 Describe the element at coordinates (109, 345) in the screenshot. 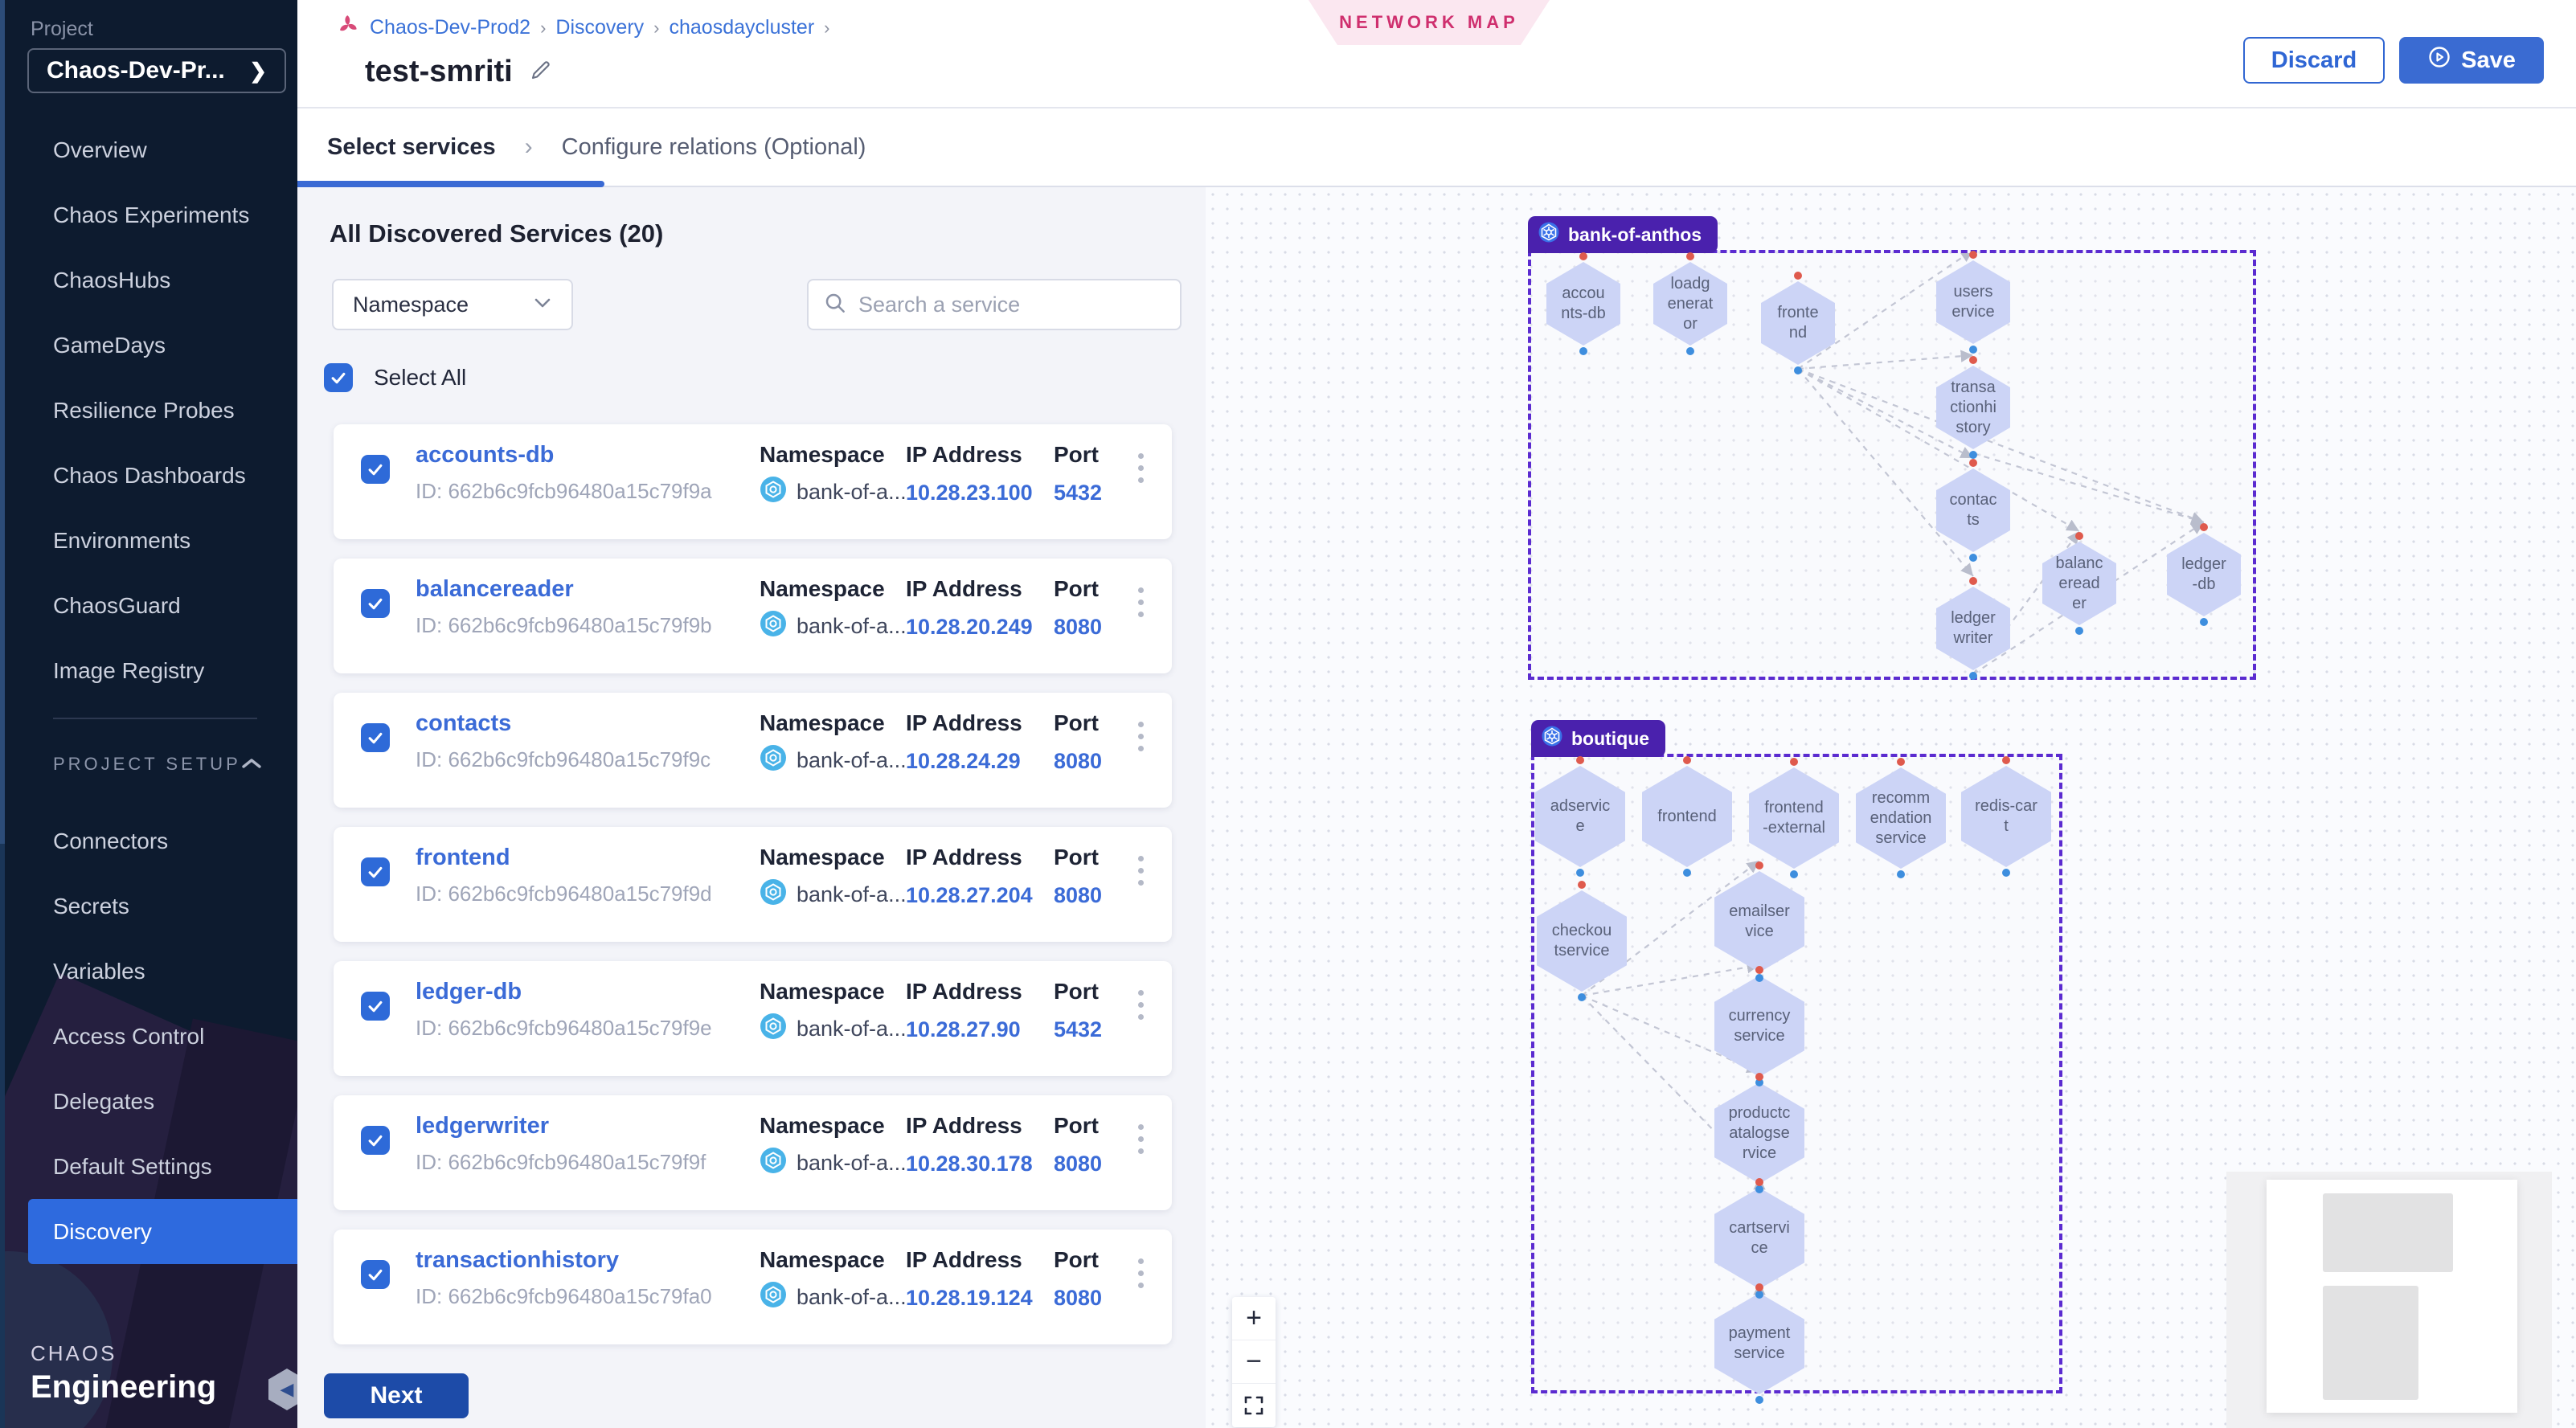

I see `sidebar-item-gamedays: GameDays` at that location.